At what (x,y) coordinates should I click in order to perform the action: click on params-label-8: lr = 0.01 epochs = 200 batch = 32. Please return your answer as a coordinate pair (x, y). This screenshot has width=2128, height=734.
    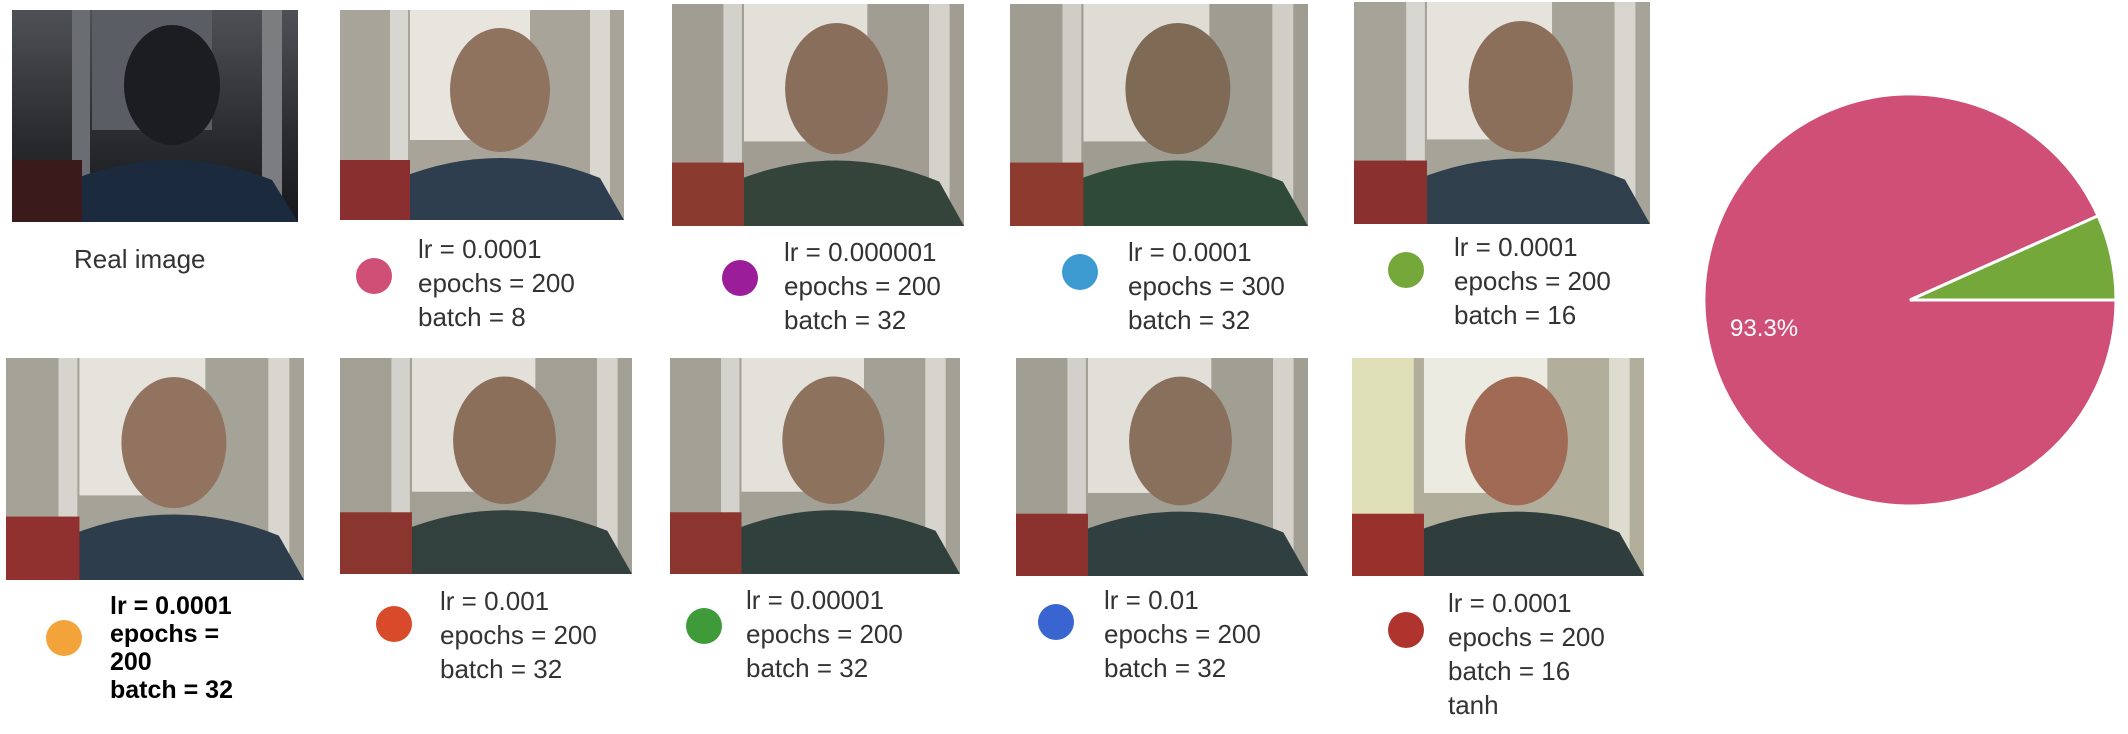
    Looking at the image, I should click on (1182, 634).